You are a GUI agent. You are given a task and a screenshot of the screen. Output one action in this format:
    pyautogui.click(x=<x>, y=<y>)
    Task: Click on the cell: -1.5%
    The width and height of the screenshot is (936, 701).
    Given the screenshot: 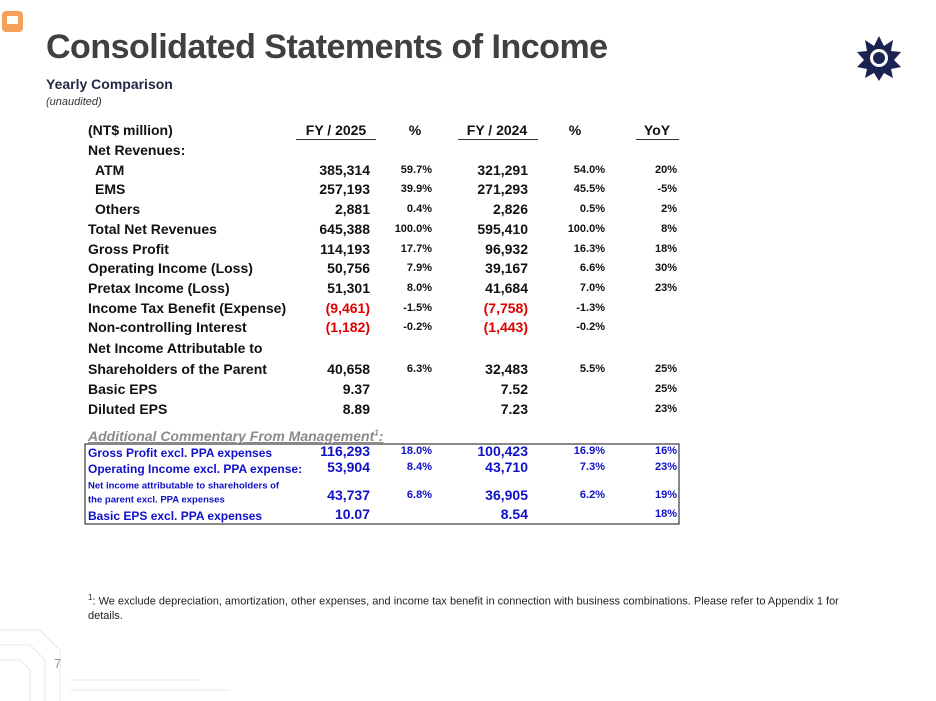 What is the action you would take?
    pyautogui.click(x=417, y=308)
    